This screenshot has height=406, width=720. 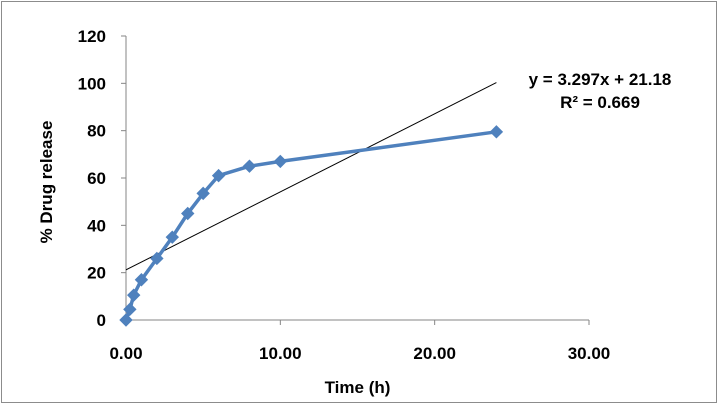 I want to click on trendline-equation: y = 3.297x + 21.18, so click(x=600, y=79).